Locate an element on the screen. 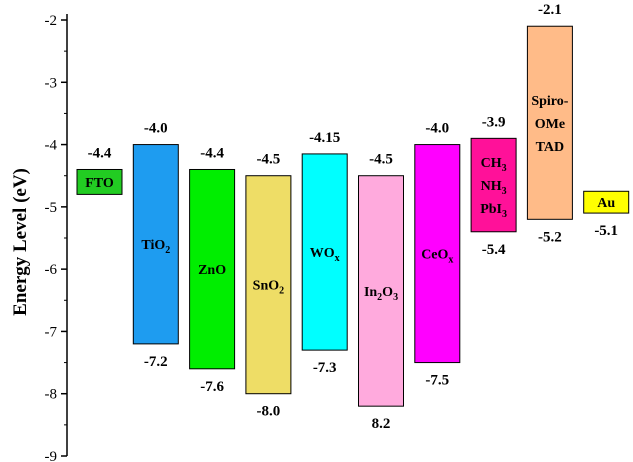 Image resolution: width=633 pixels, height=462 pixels. bar-au: Au -5.1 is located at coordinates (606, 214).